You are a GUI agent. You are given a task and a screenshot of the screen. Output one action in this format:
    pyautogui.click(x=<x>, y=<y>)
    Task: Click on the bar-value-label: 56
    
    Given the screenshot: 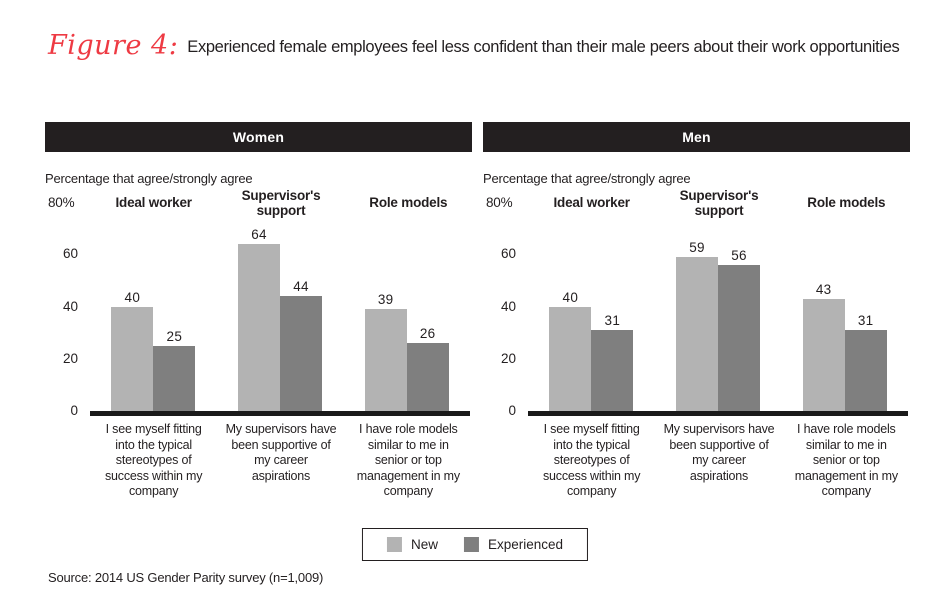 What is the action you would take?
    pyautogui.click(x=739, y=255)
    